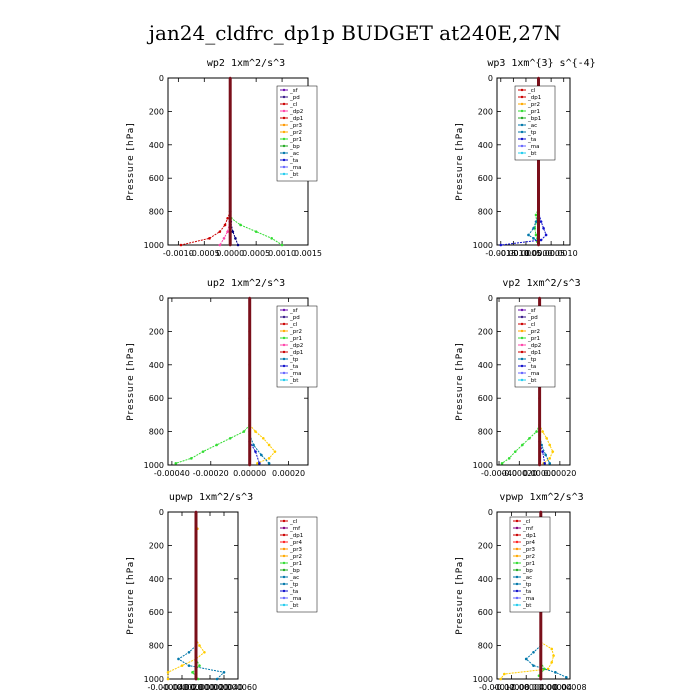 The width and height of the screenshot is (700, 700). What do you see at coordinates (532, 133) in the screenshot?
I see `legend-label: _tp` at bounding box center [532, 133].